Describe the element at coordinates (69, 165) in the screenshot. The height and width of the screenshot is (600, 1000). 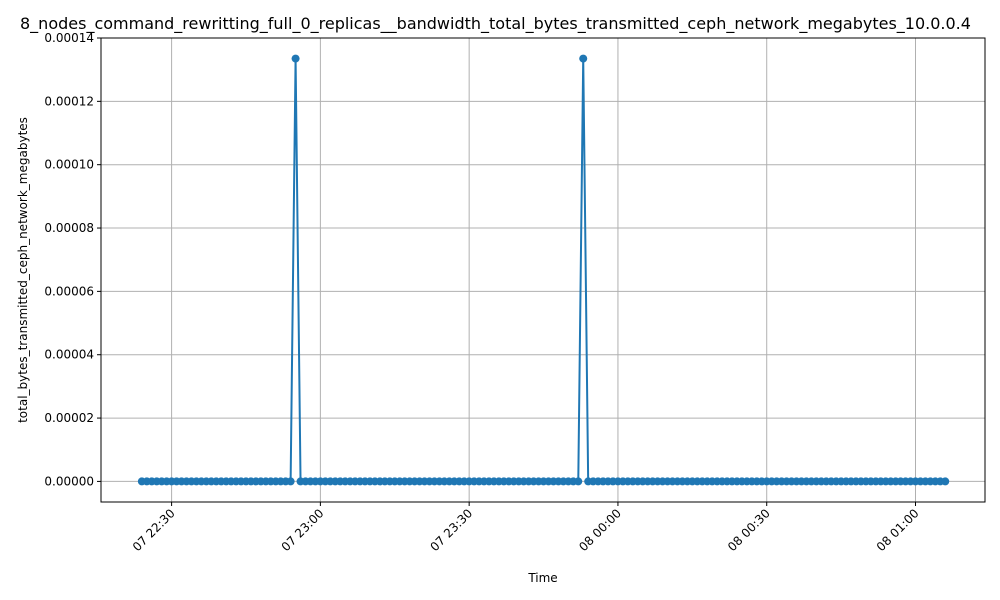
I see `y-tick-label: 0.00010` at that location.